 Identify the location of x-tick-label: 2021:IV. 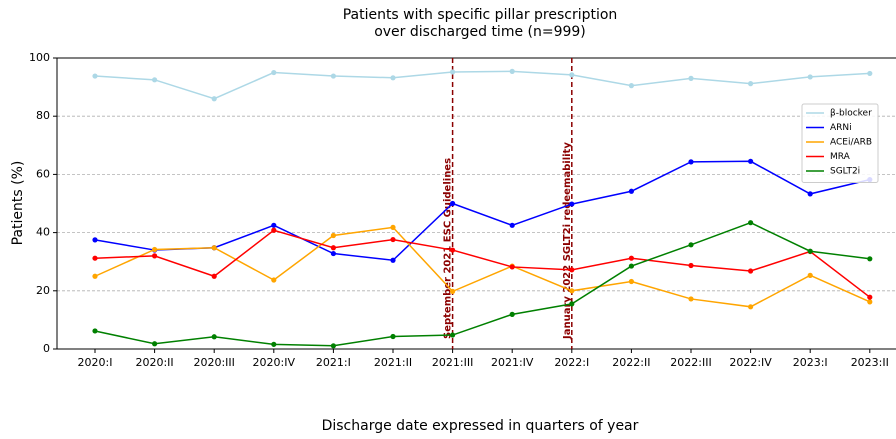
(512, 362).